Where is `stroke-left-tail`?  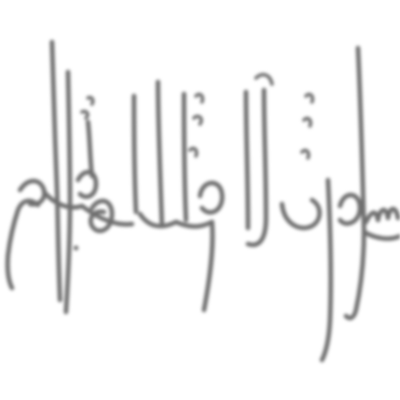
stroke-left-tail is located at coordinates (23, 244).